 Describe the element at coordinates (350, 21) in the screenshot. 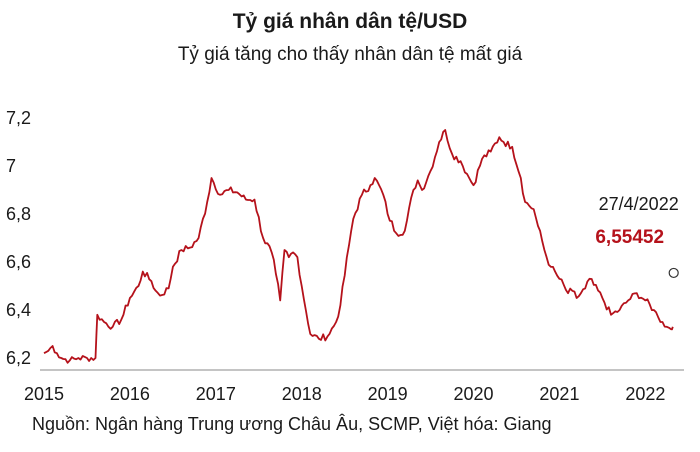

I see `chart-title: Tỷ giá nhân dân tệ/USD` at that location.